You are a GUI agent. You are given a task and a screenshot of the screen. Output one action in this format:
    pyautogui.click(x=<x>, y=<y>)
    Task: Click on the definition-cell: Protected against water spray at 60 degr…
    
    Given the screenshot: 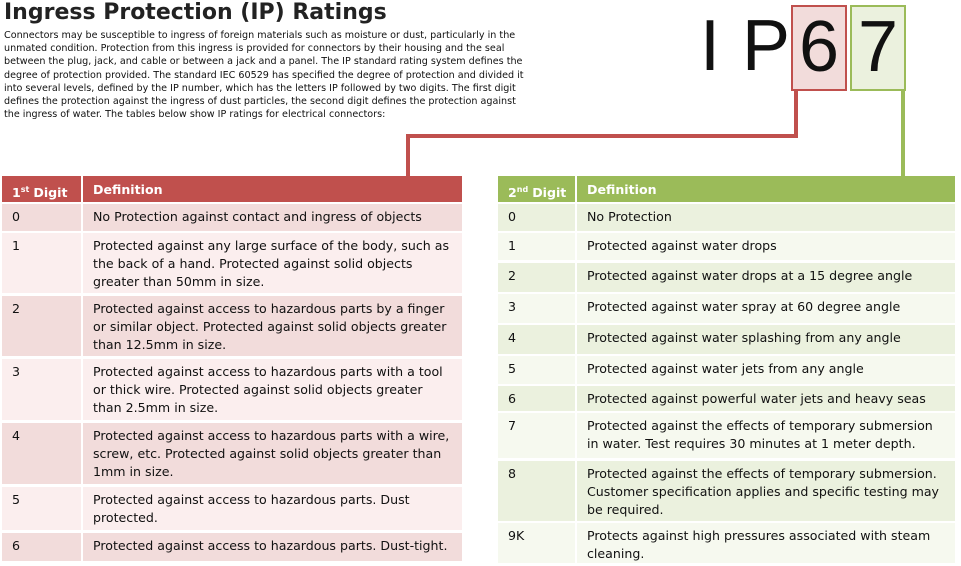 What is the action you would take?
    pyautogui.click(x=766, y=308)
    